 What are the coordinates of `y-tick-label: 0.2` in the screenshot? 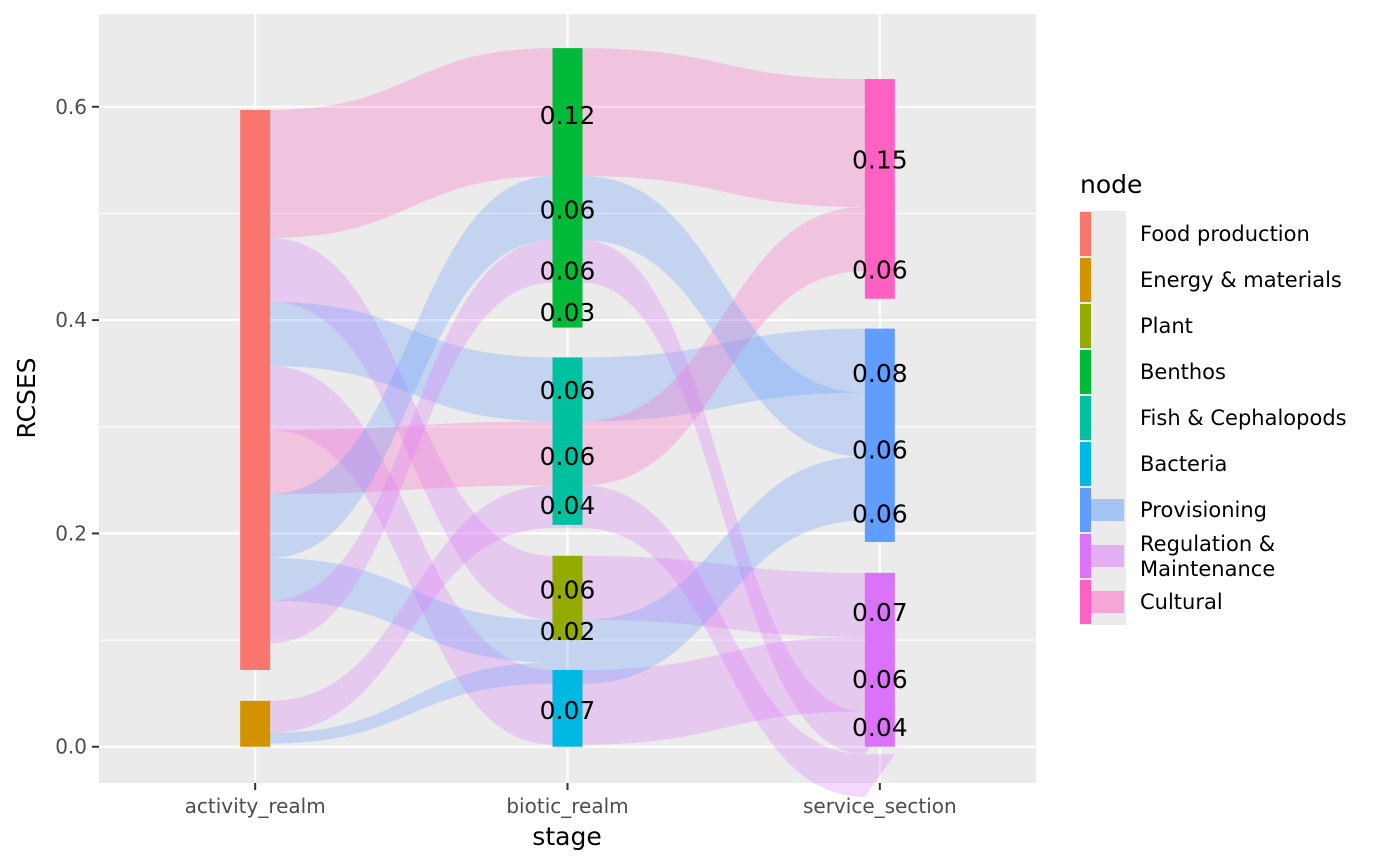 It's located at (71, 533).